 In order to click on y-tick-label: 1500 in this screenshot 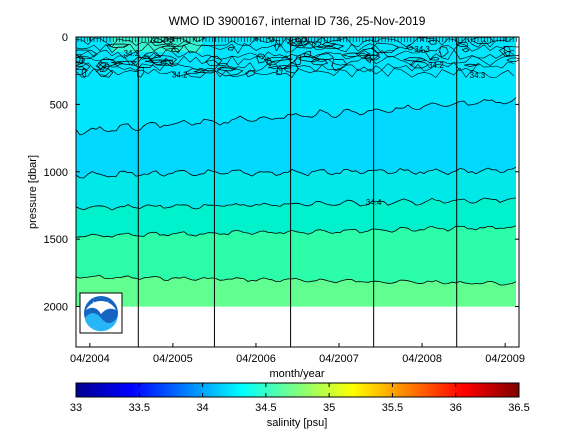, I will do `click(56, 240)`.